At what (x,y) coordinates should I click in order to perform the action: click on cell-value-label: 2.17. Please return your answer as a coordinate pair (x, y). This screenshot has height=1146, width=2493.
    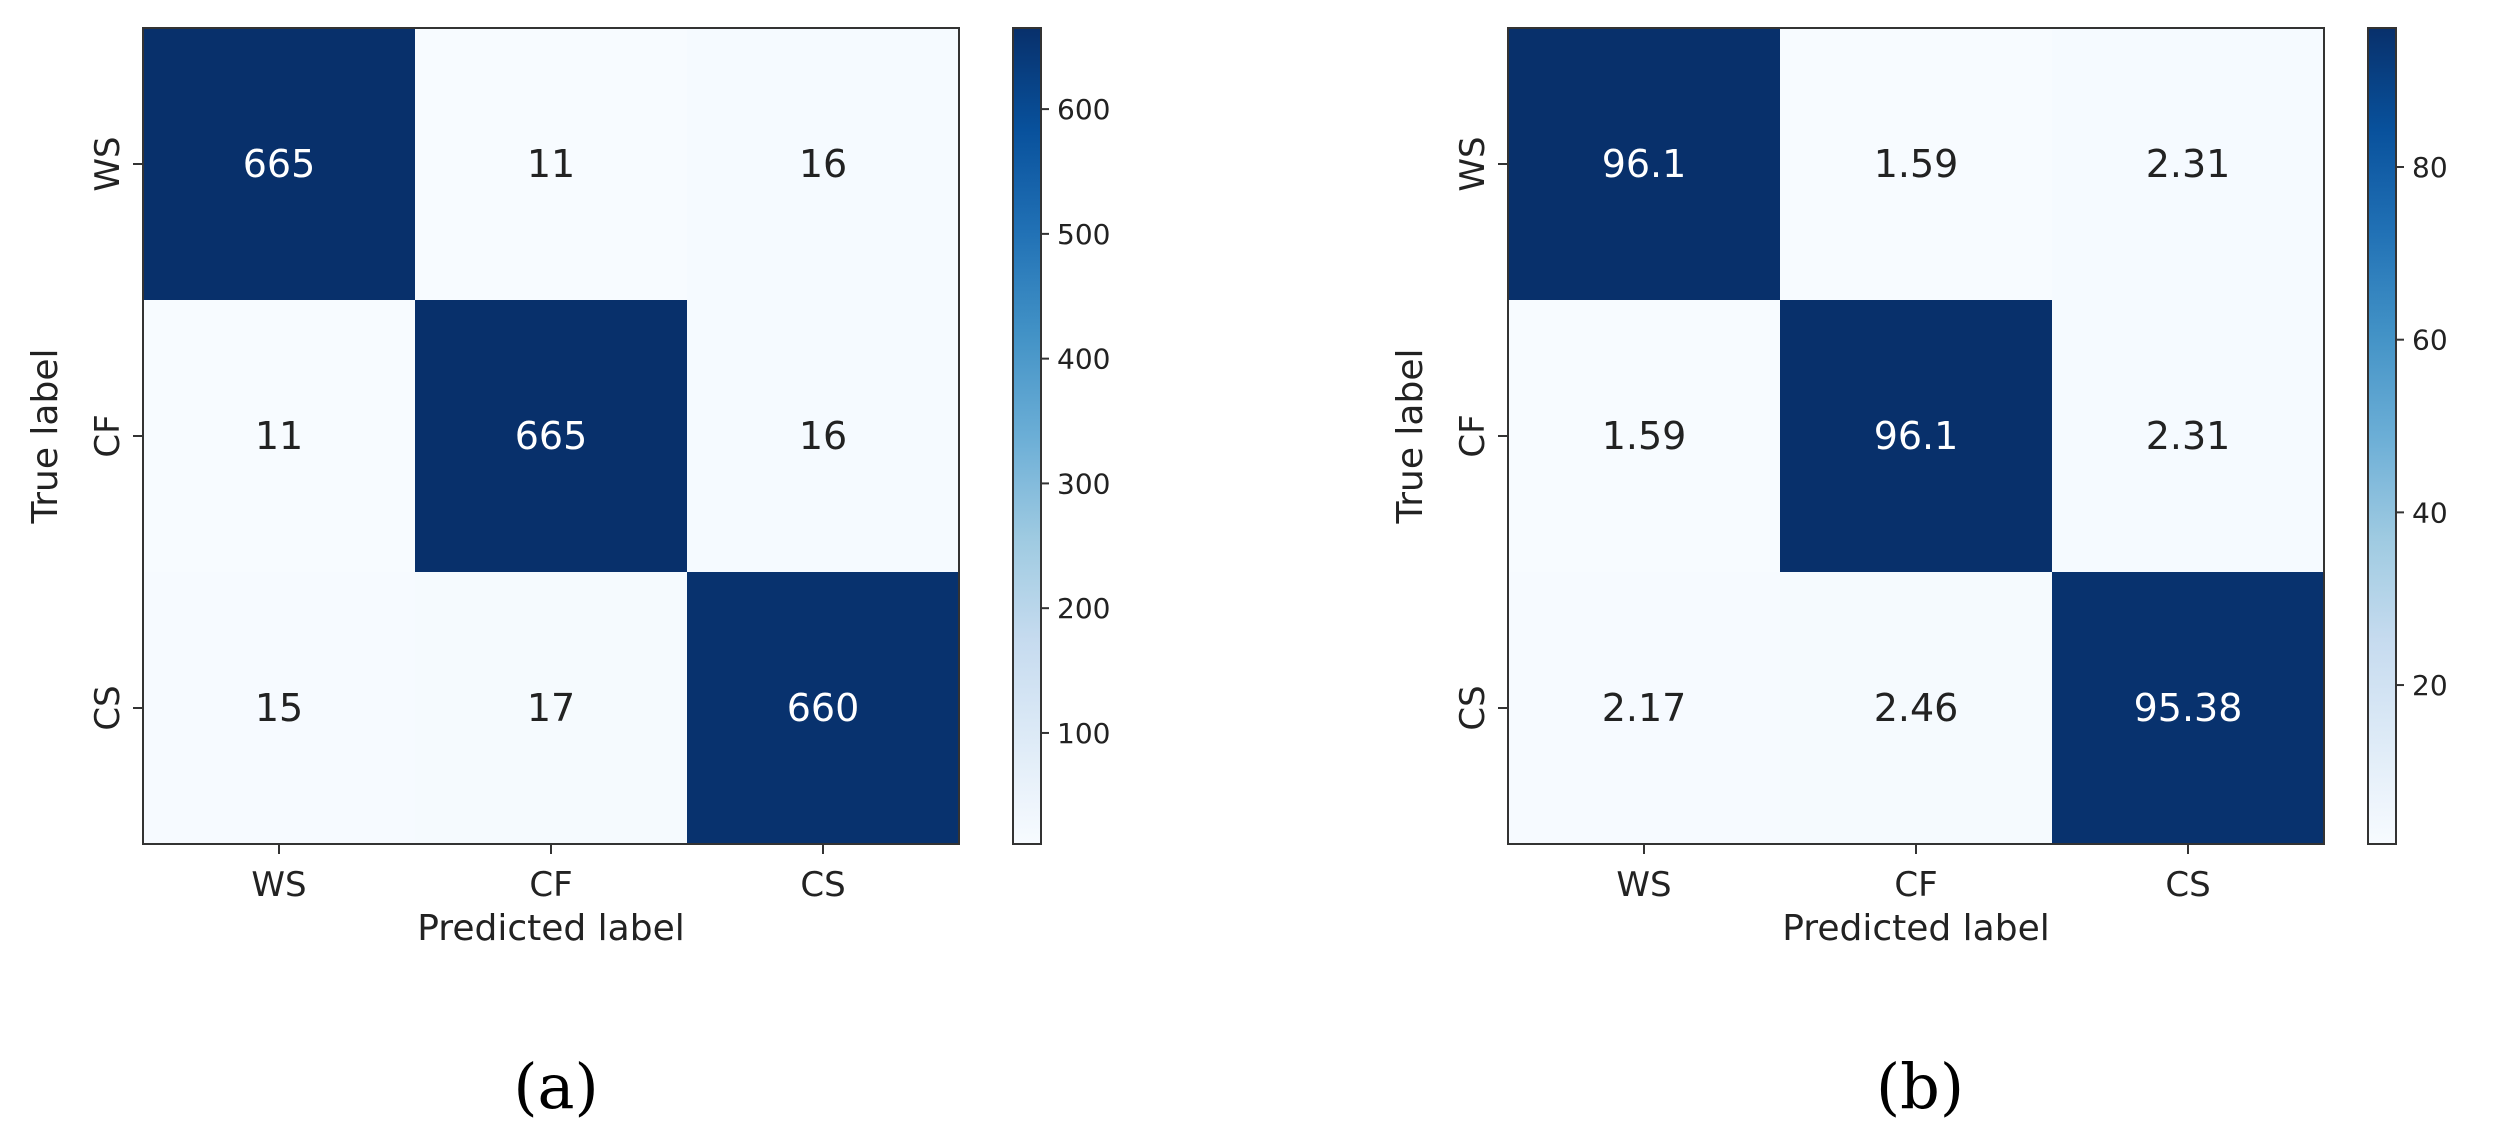
    Looking at the image, I should click on (1644, 708).